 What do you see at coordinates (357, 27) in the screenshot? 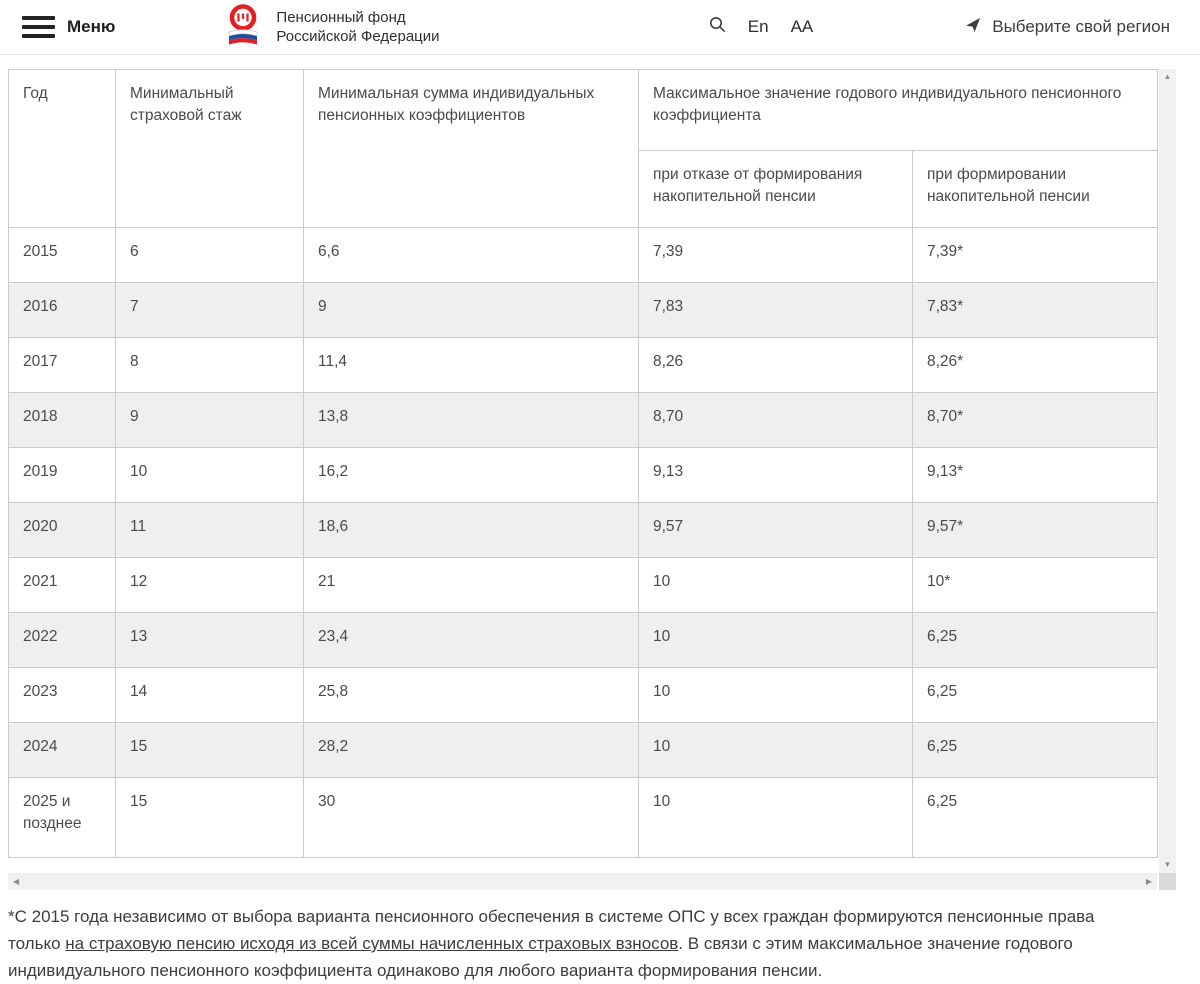
I see `logo-title: Пенсионный фонд Российской Федерации` at bounding box center [357, 27].